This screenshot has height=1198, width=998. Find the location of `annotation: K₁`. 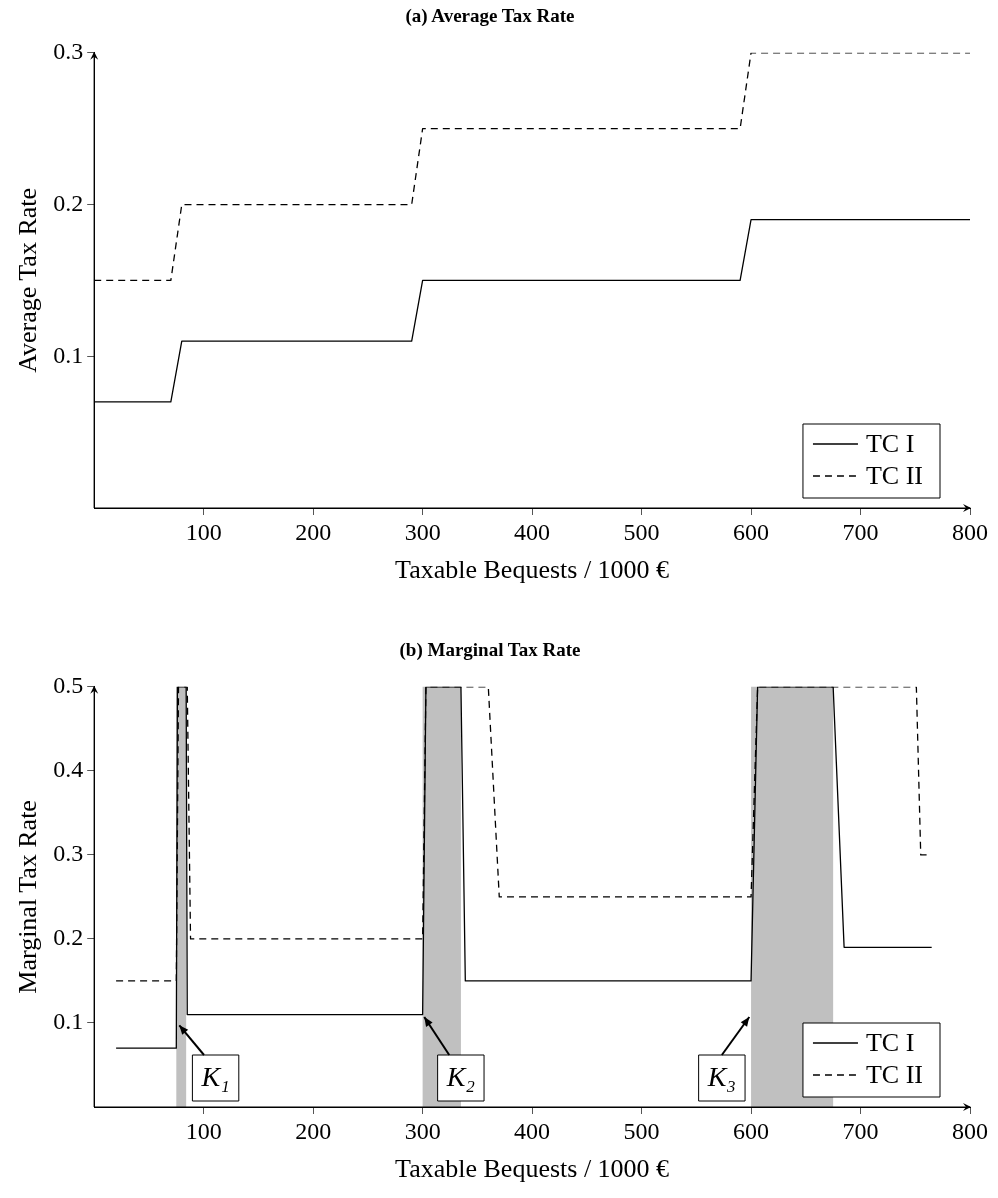

annotation: K₁ is located at coordinates (215, 1077).